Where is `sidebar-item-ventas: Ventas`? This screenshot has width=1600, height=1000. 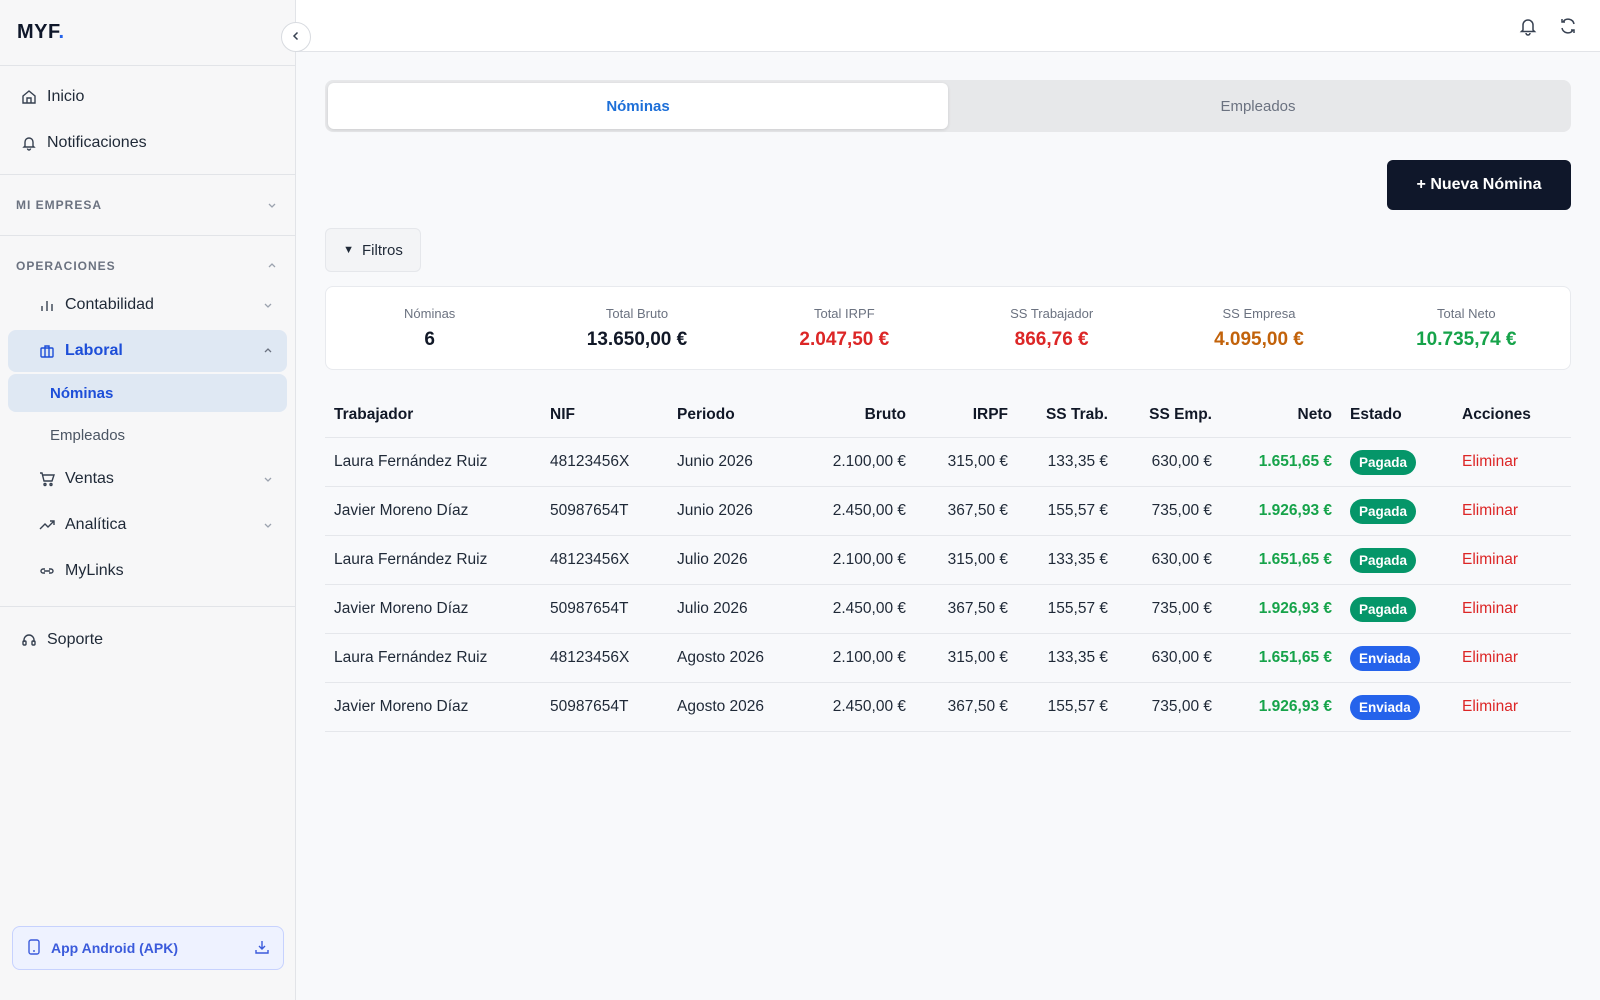 sidebar-item-ventas: Ventas is located at coordinates (147, 479).